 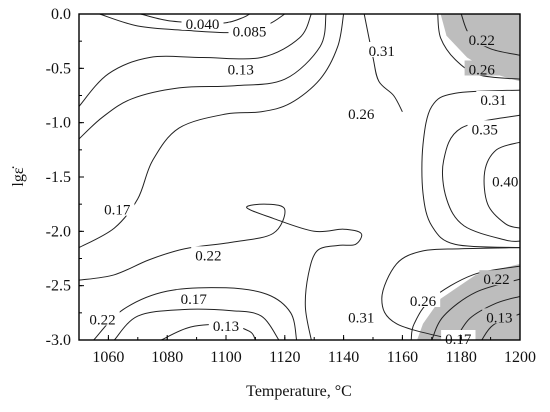 I want to click on shaded-region-upper-right, so click(x=480, y=48).